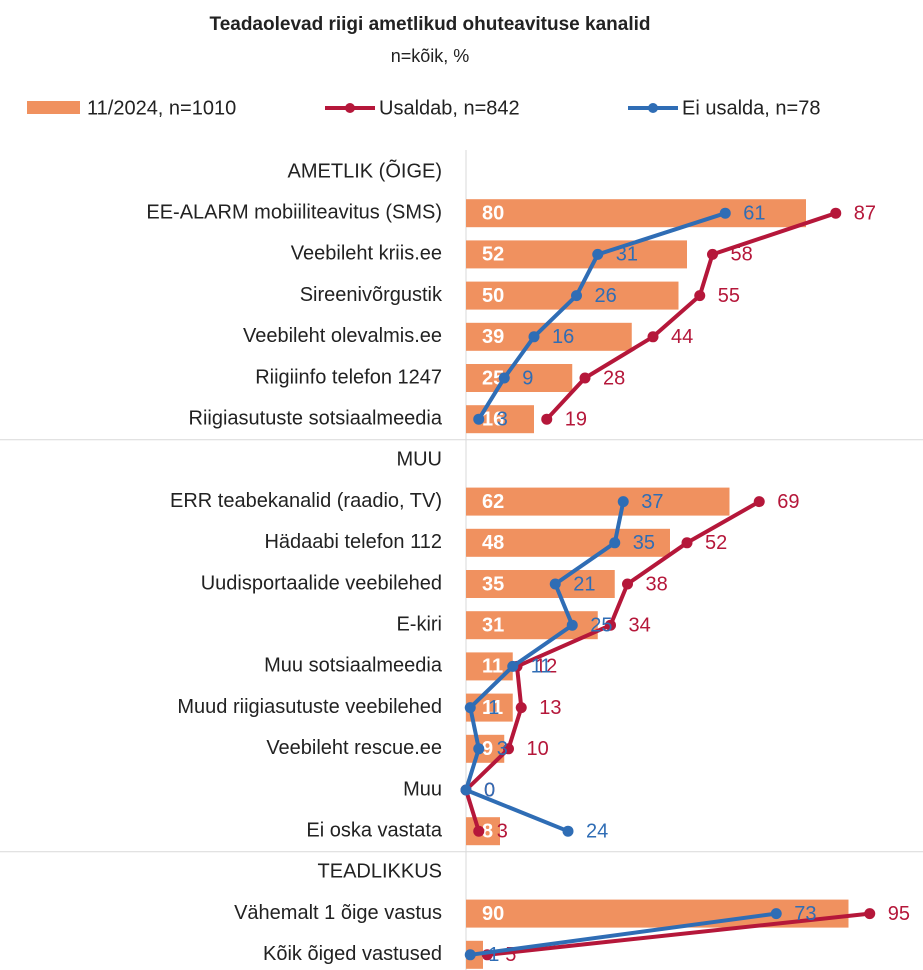  I want to click on category-label: Muu sotsiaalmeedia, so click(353, 666).